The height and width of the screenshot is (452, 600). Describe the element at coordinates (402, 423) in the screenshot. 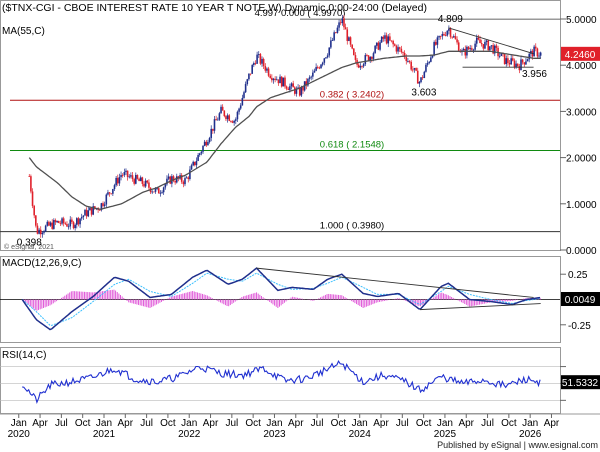

I see `x-month-label-19: Jul` at that location.